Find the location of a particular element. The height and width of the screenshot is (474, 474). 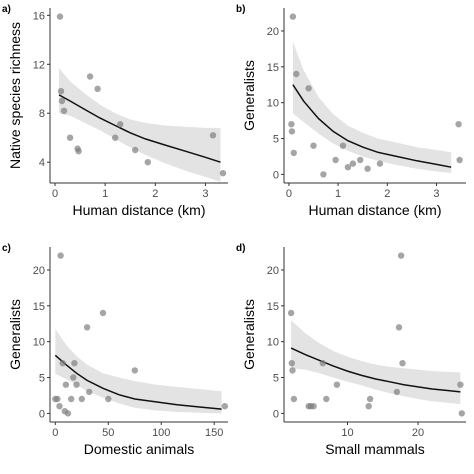

x-tick-label: 150 is located at coordinates (214, 433).